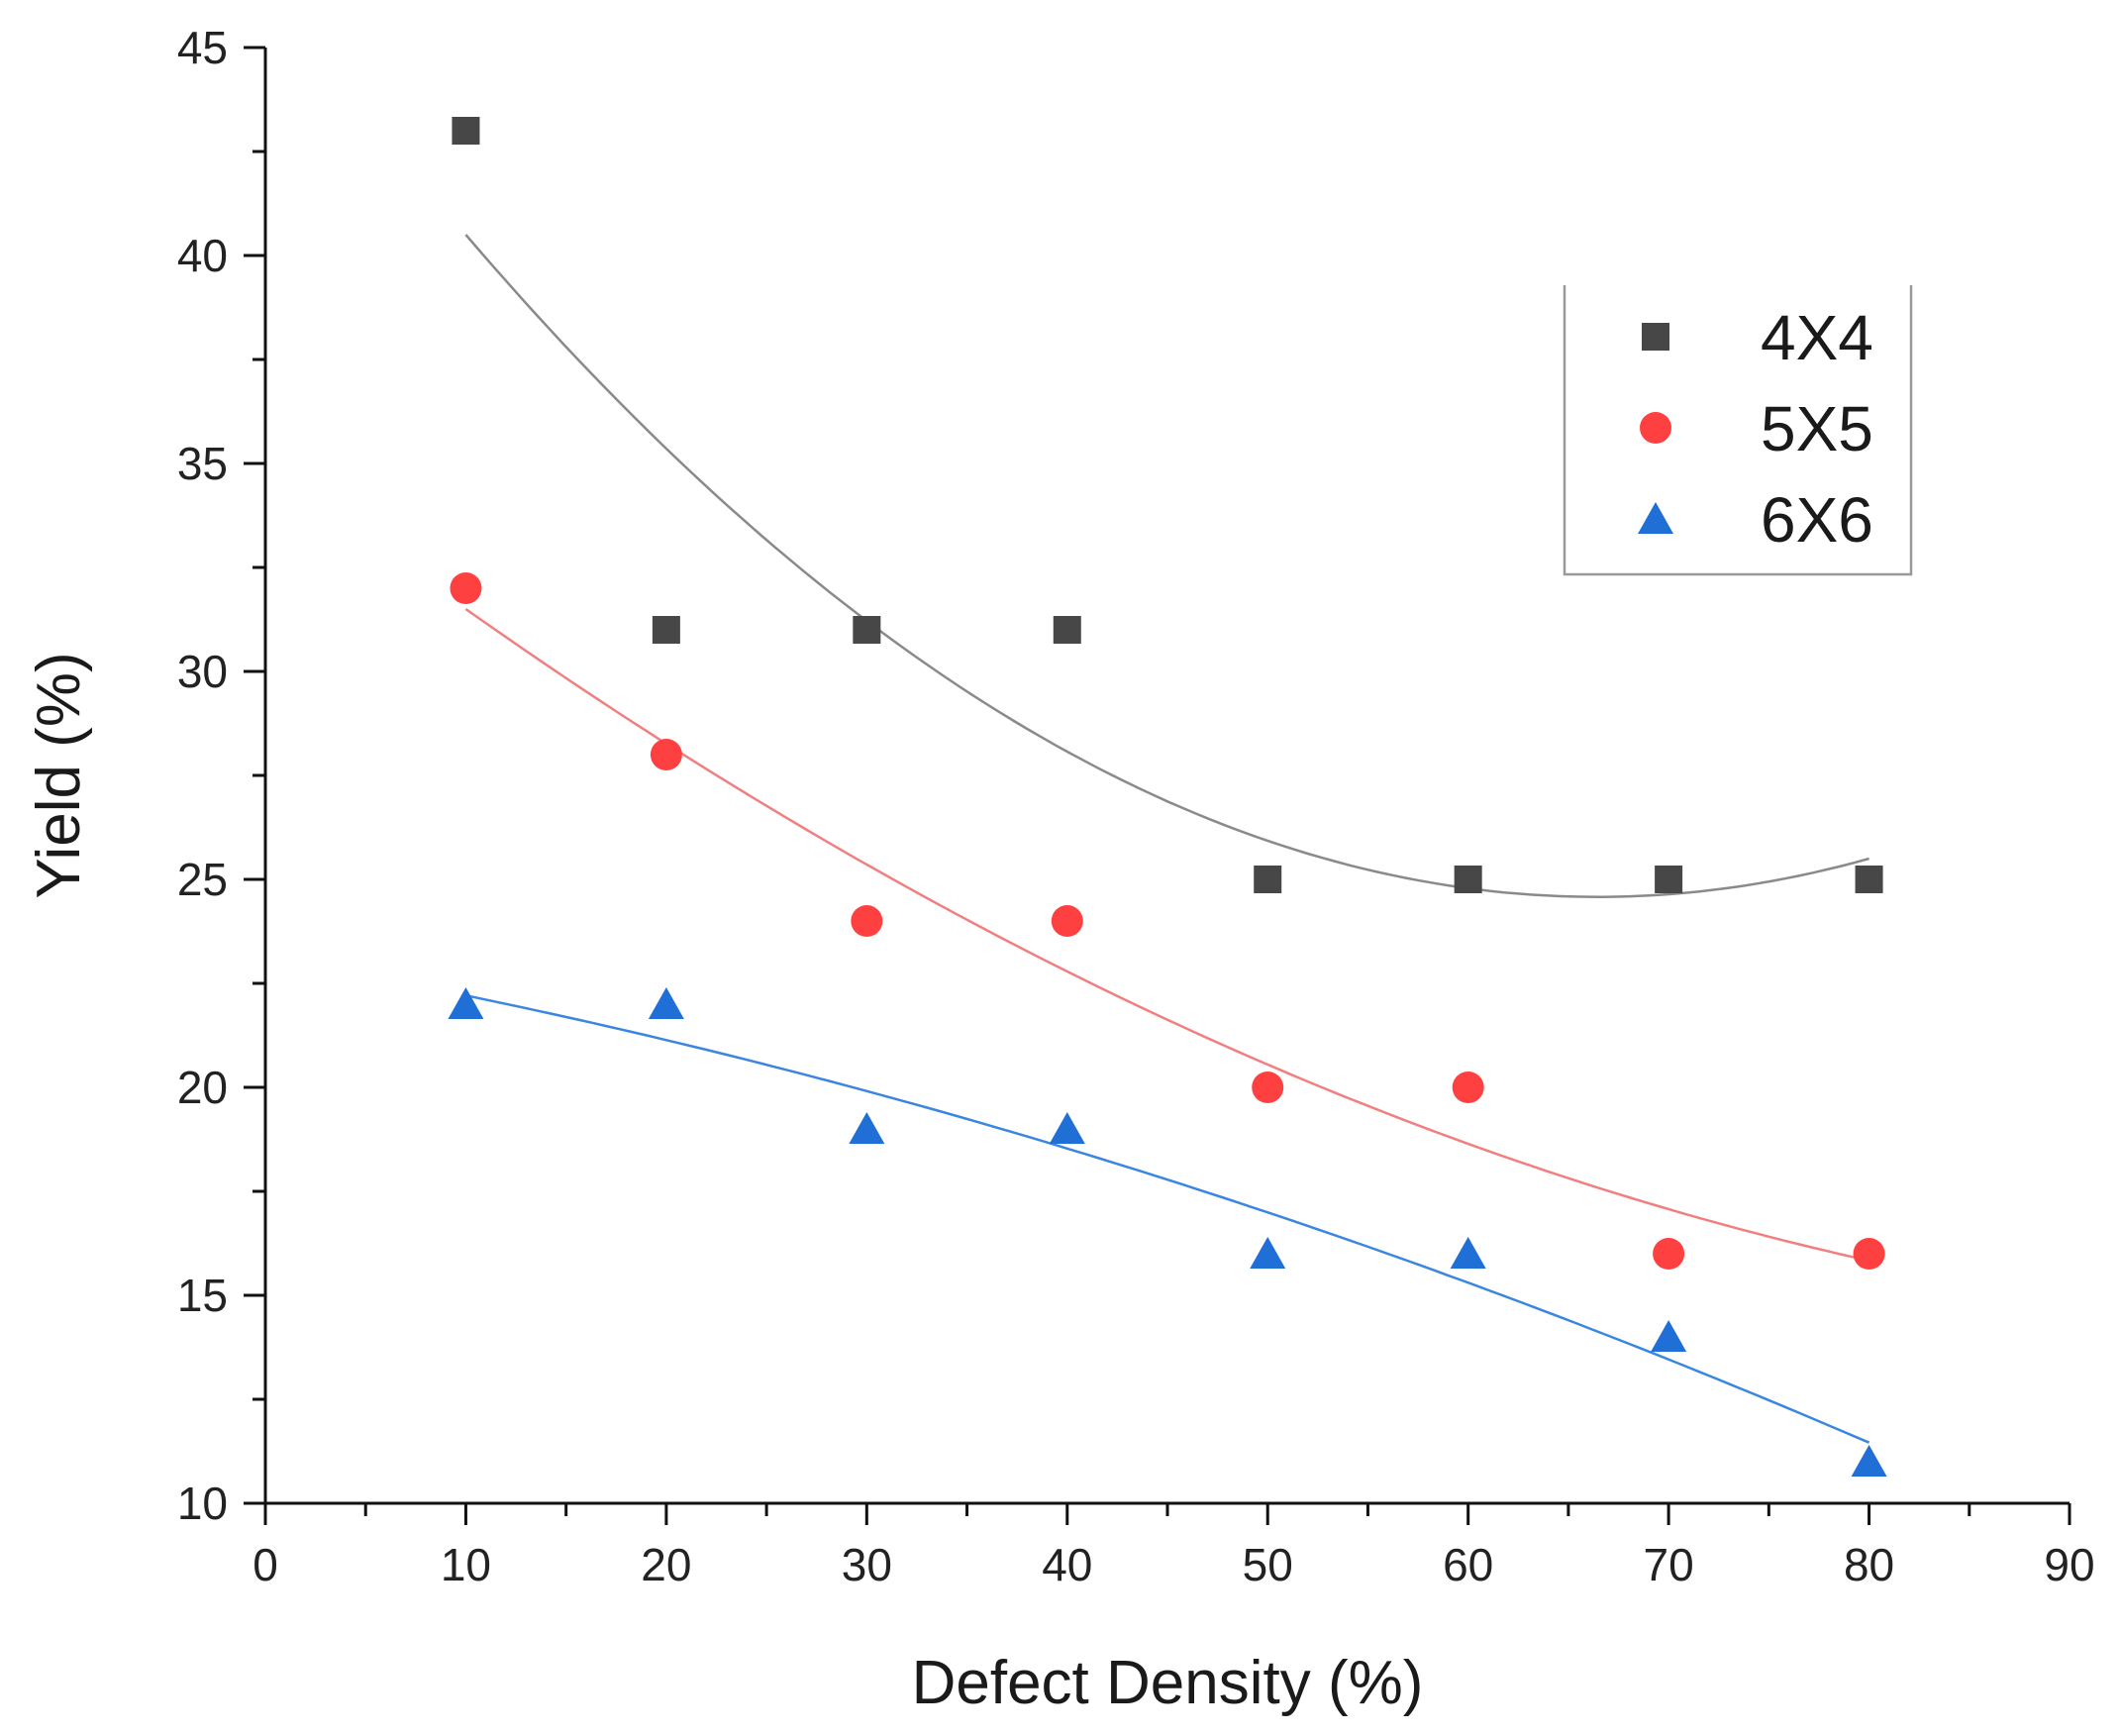 The image size is (2121, 1736). Describe the element at coordinates (203, 1295) in the screenshot. I see `y-tick-label: 15` at that location.